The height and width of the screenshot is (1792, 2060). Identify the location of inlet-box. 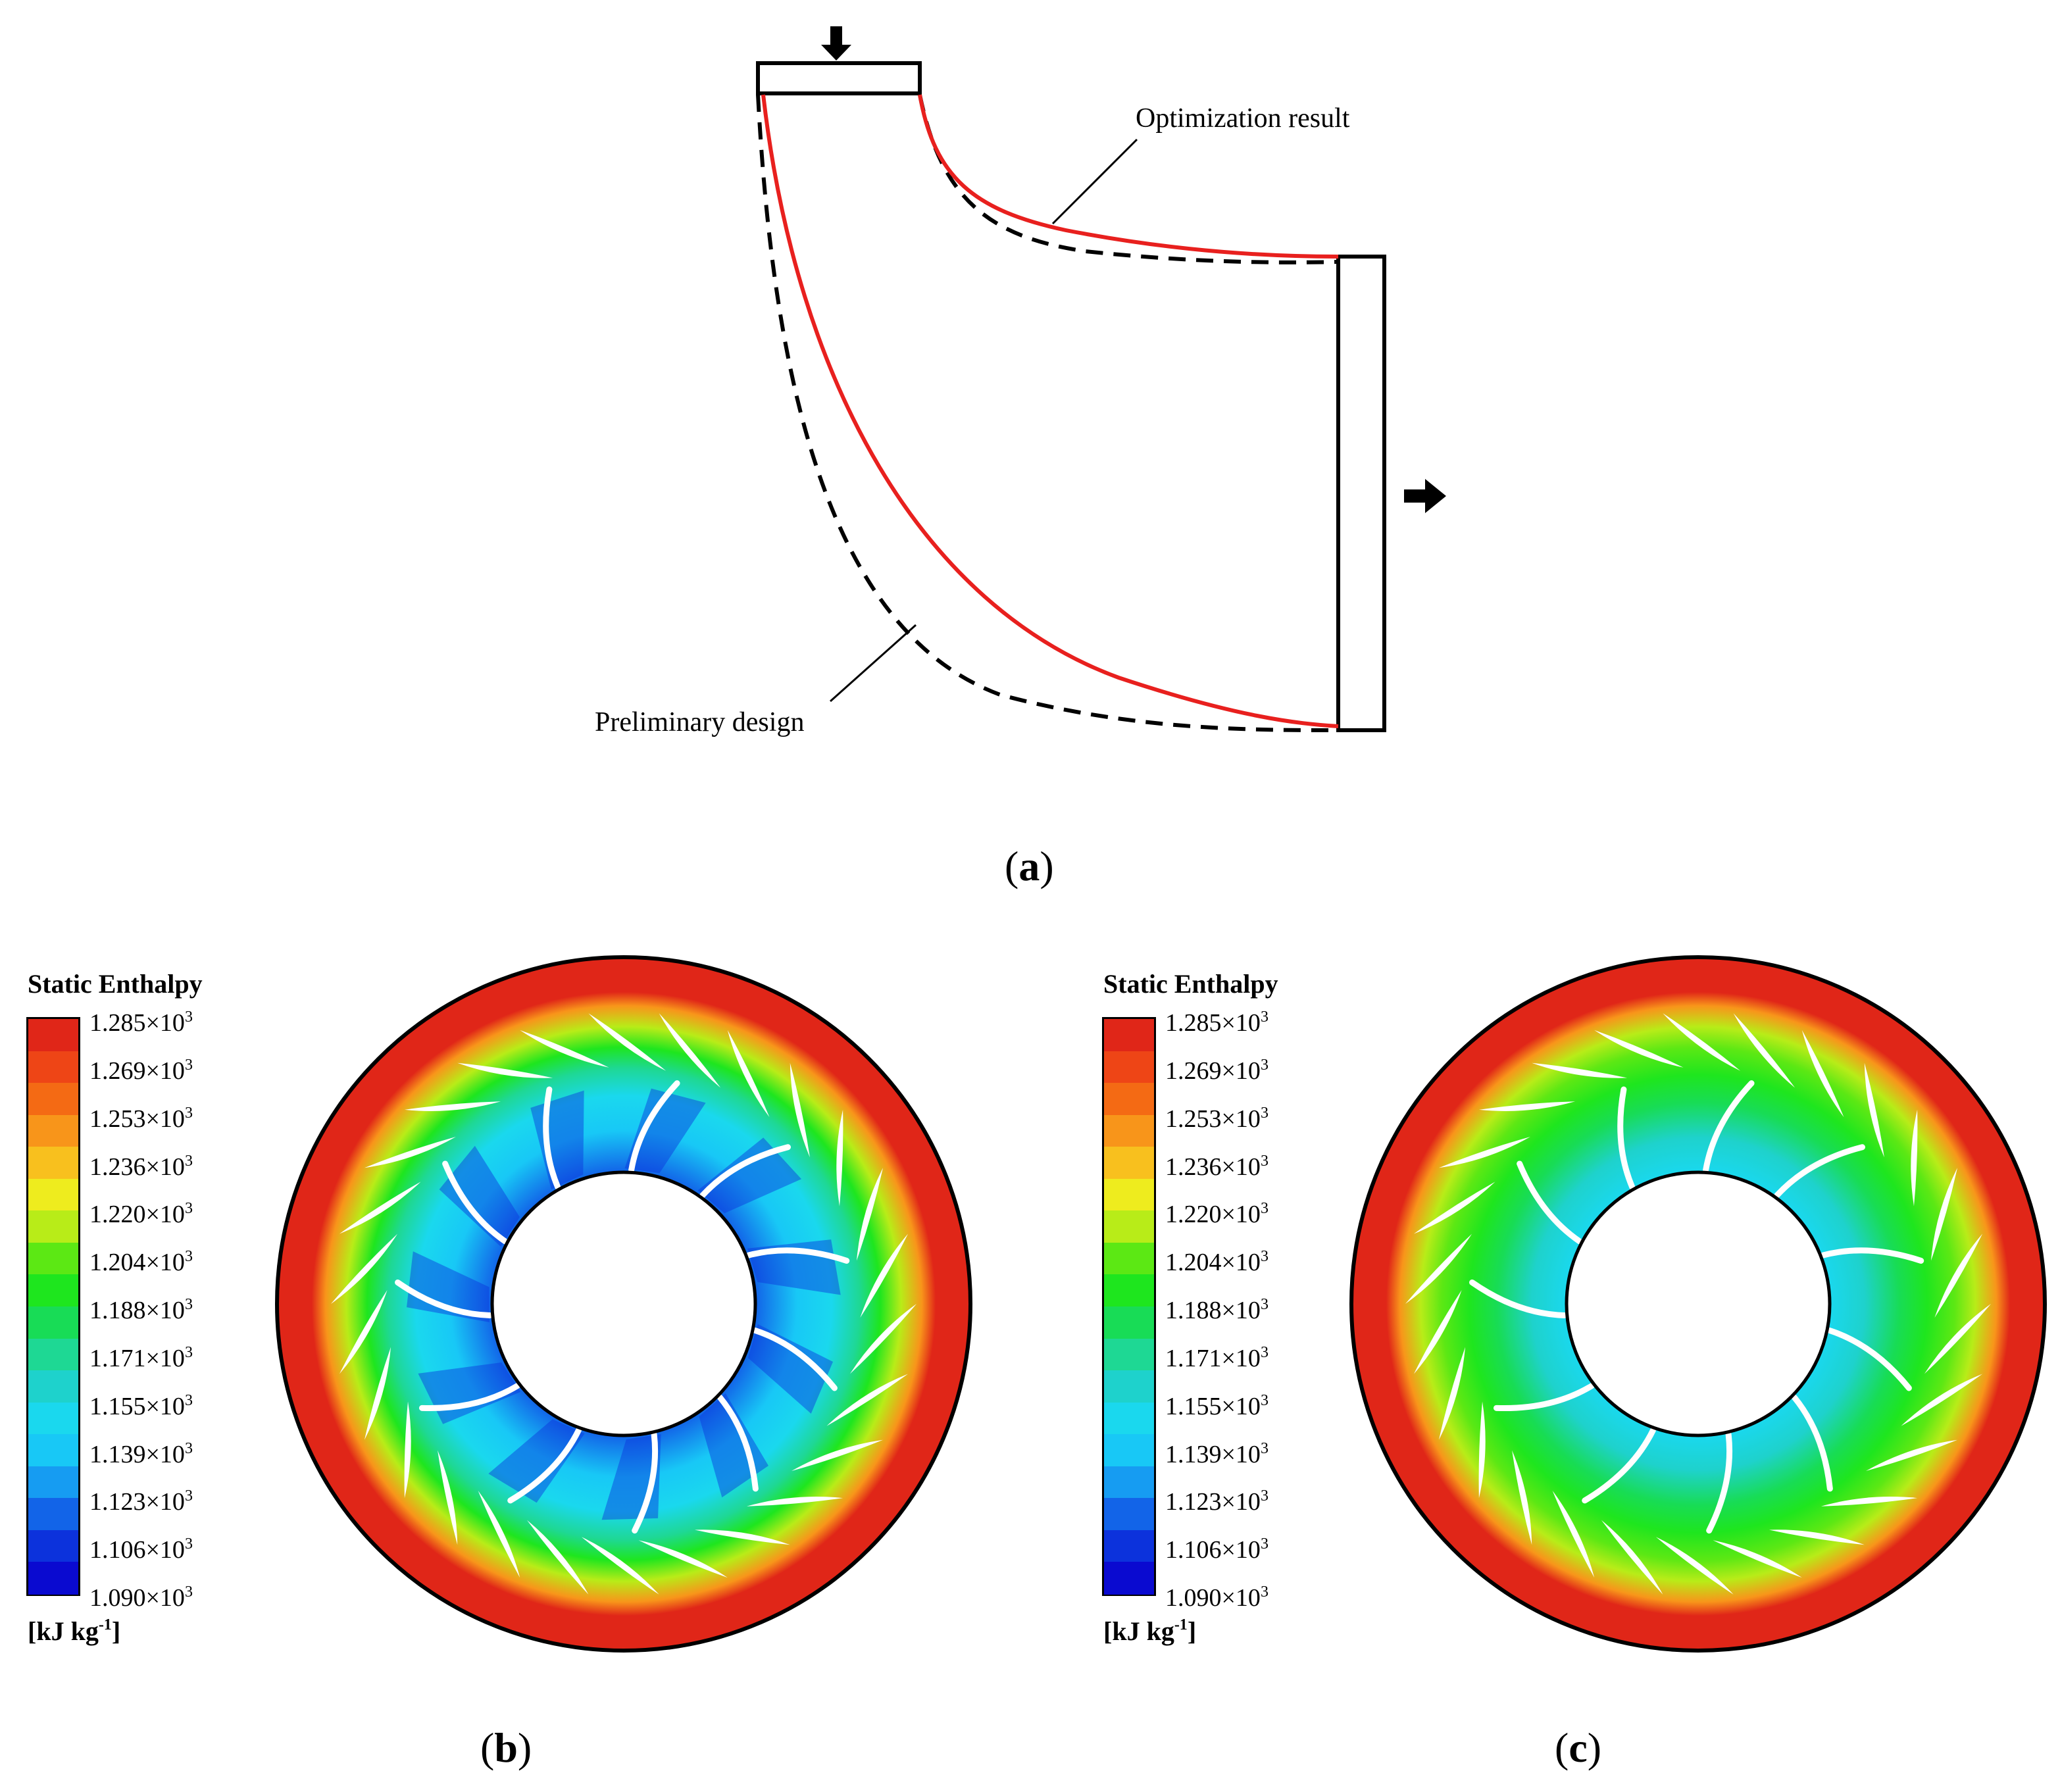
(839, 78).